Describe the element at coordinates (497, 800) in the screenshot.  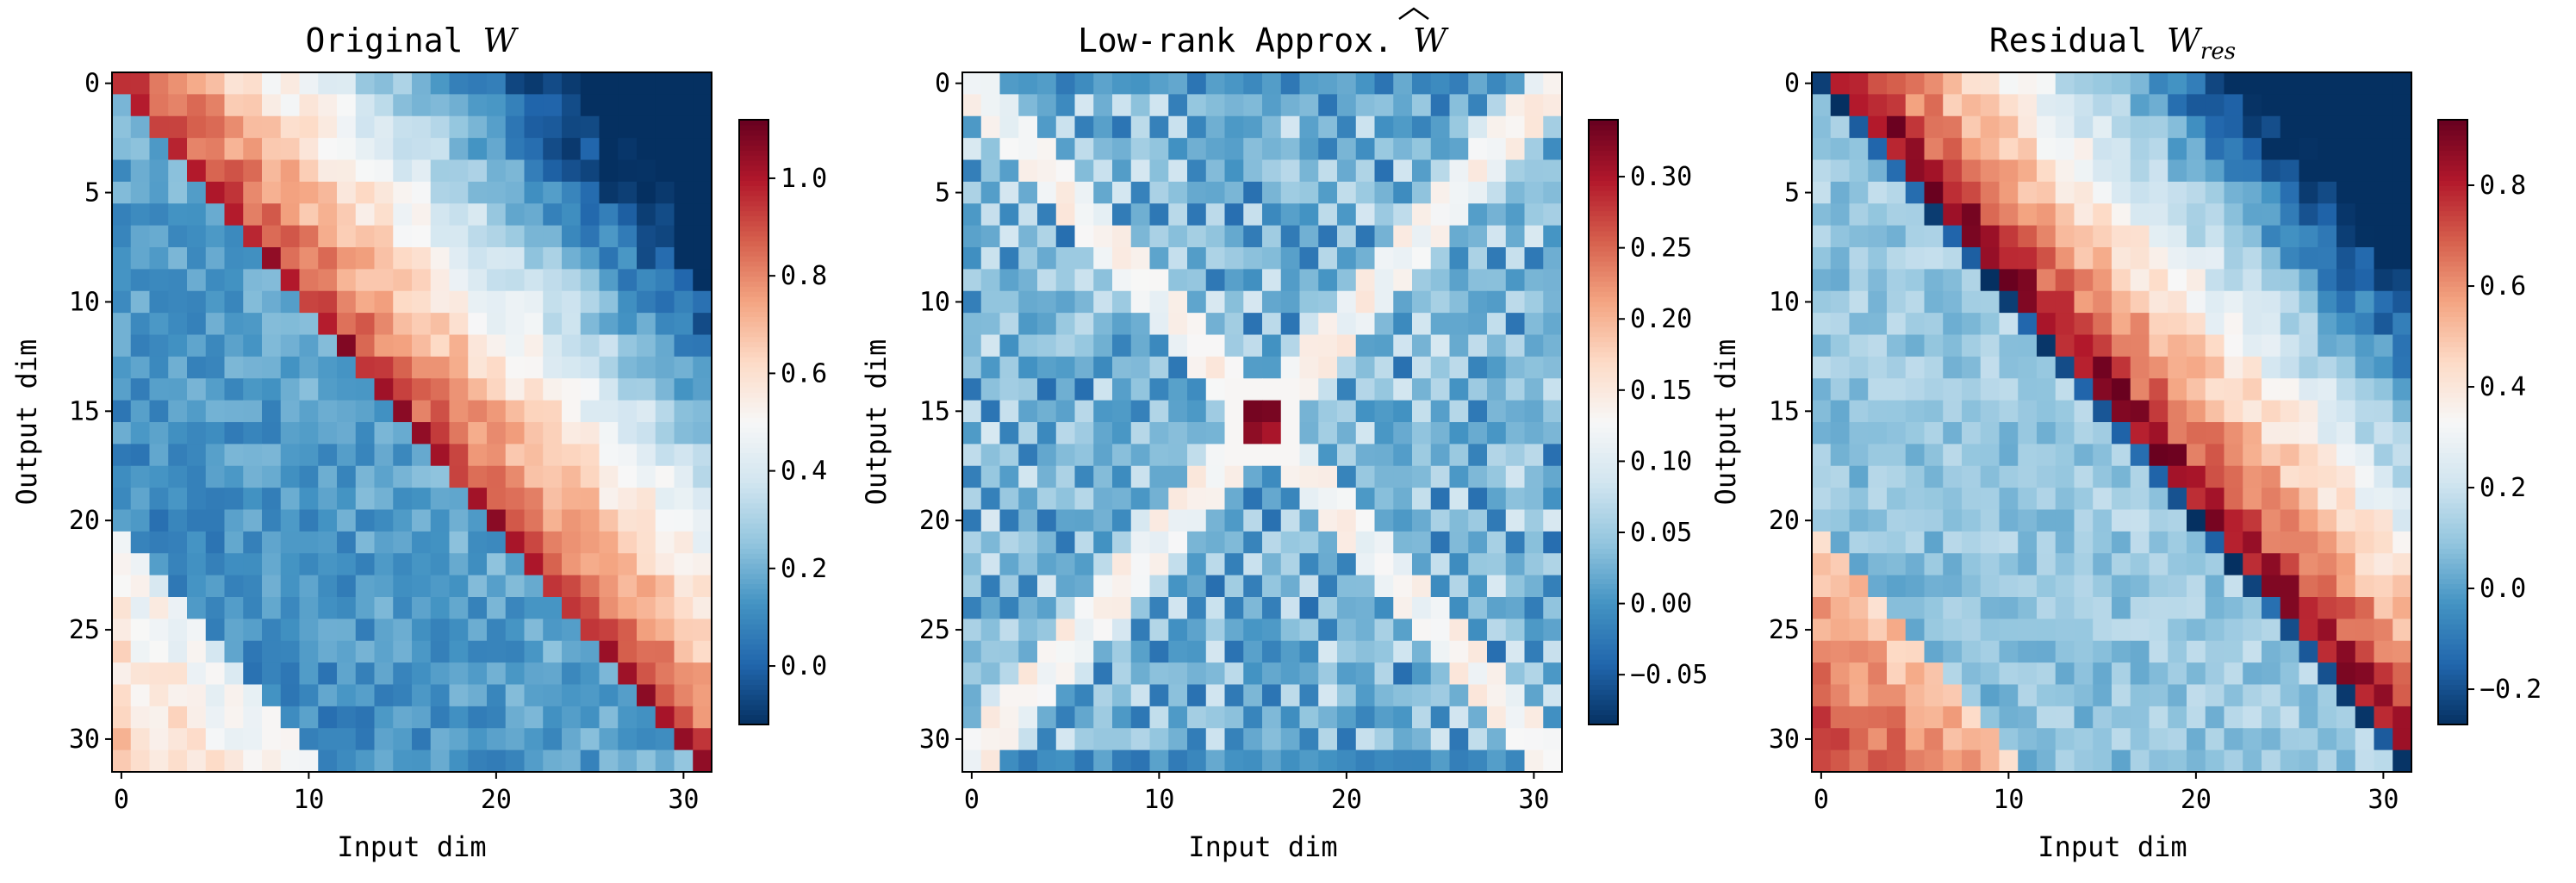
I see `x-tick-label: 20` at that location.